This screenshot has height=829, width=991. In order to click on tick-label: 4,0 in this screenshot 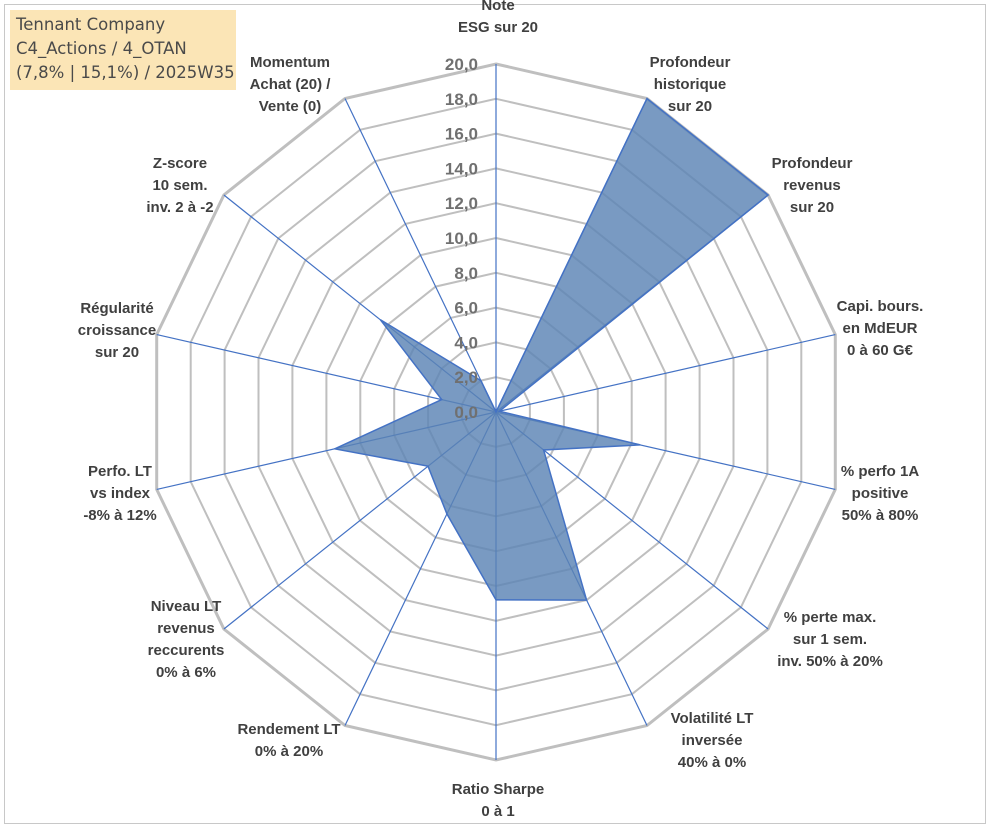, I will do `click(466, 342)`.